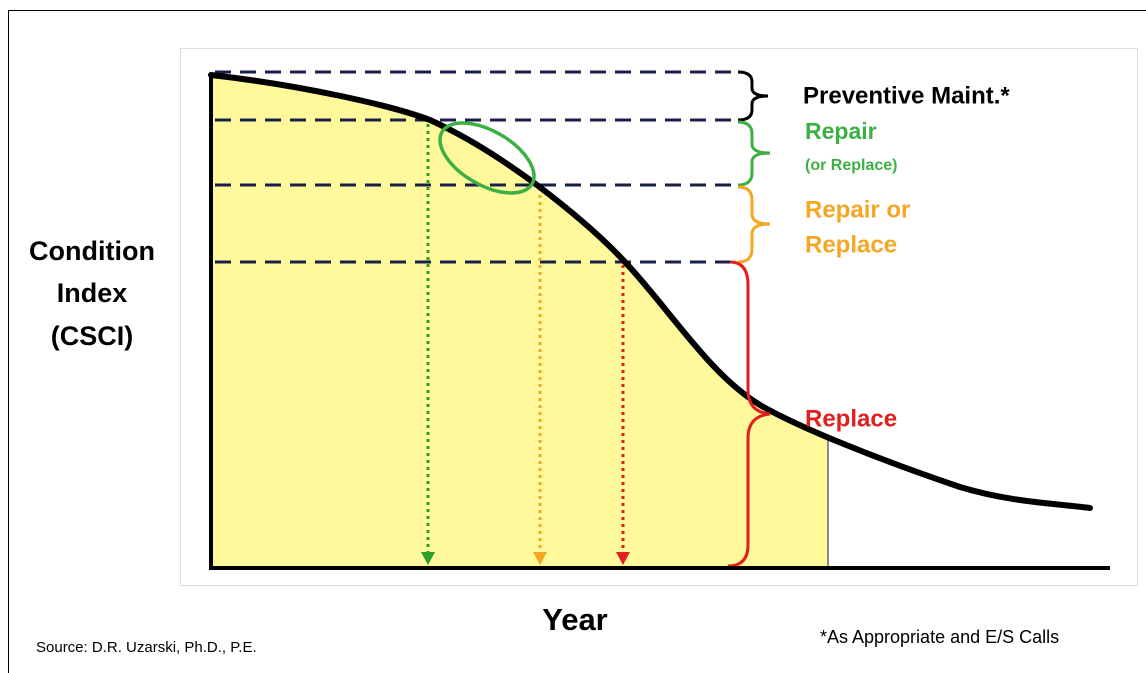 The height and width of the screenshot is (673, 1146). I want to click on zone-label: Repair, so click(841, 131).